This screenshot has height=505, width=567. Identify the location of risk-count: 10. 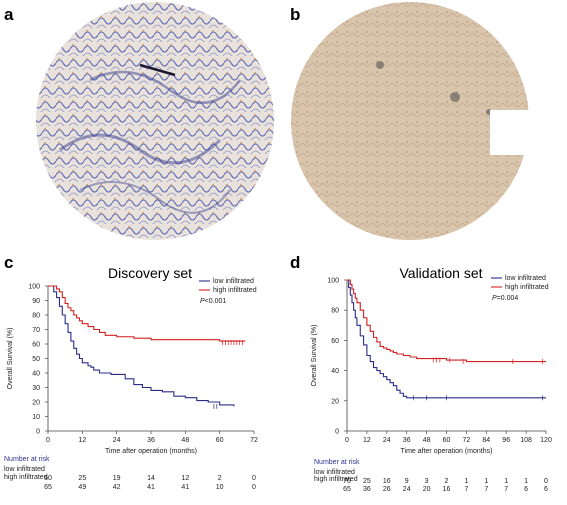
(220, 487).